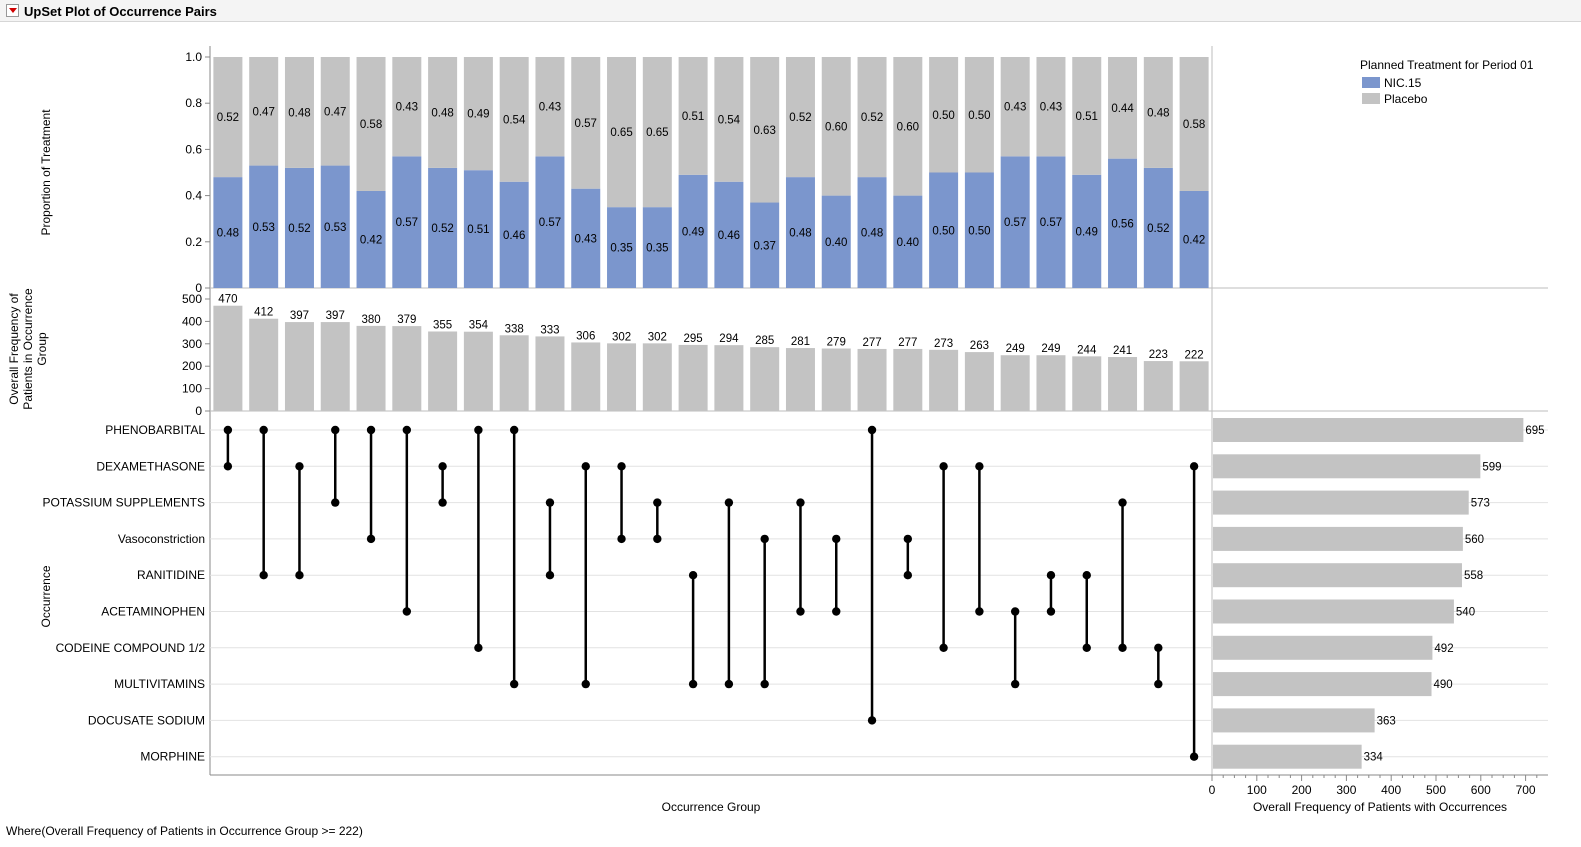 Image resolution: width=1581 pixels, height=847 pixels. What do you see at coordinates (907, 343) in the screenshot?
I see `group-frequency-label: 277` at bounding box center [907, 343].